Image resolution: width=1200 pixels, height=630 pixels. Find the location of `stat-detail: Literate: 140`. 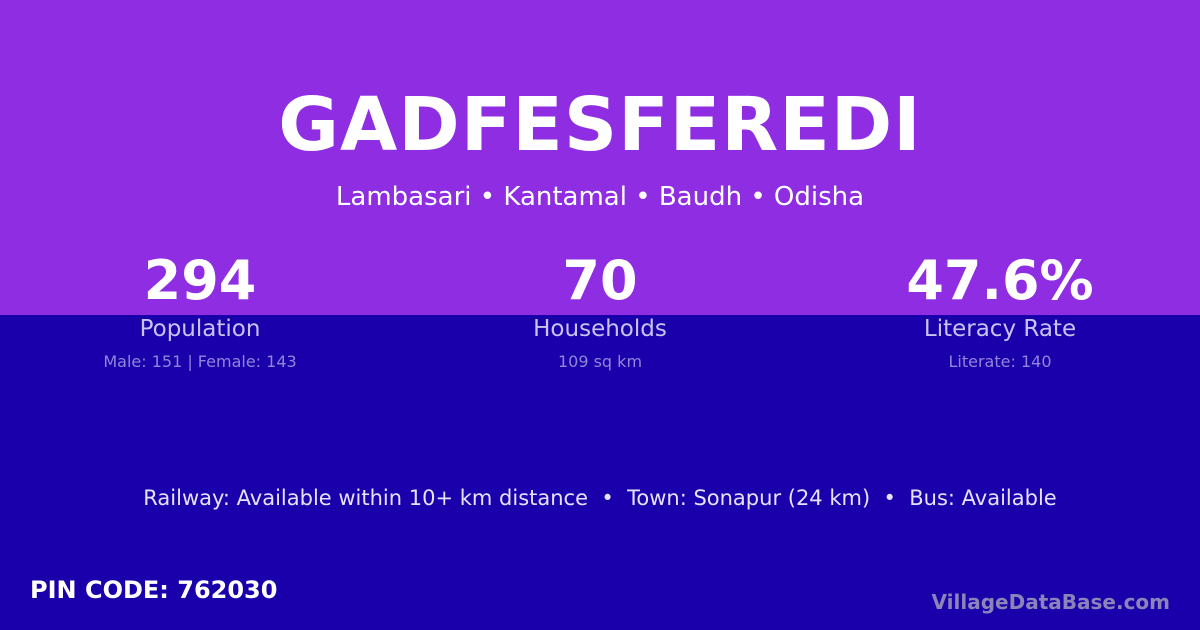

stat-detail: Literate: 140 is located at coordinates (1000, 361).